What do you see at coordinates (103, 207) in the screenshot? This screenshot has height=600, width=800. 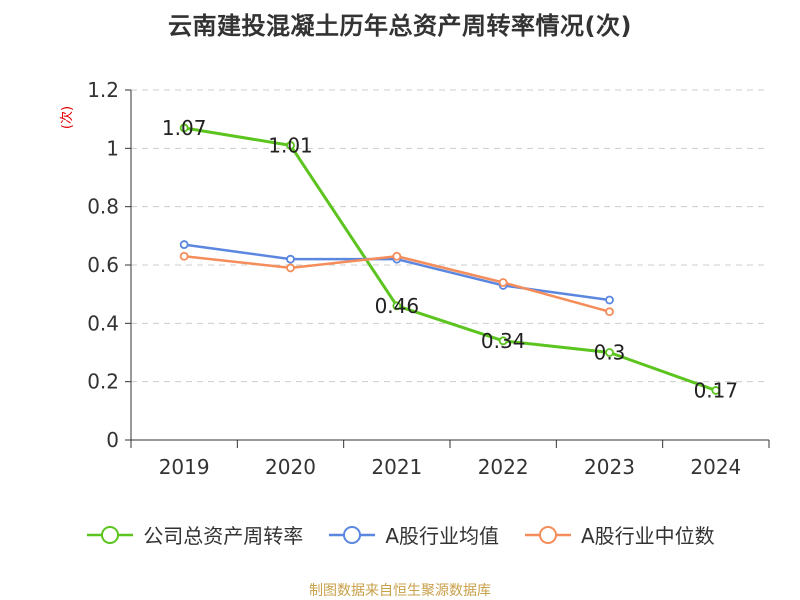 I see `y-tick-label: 0.8` at bounding box center [103, 207].